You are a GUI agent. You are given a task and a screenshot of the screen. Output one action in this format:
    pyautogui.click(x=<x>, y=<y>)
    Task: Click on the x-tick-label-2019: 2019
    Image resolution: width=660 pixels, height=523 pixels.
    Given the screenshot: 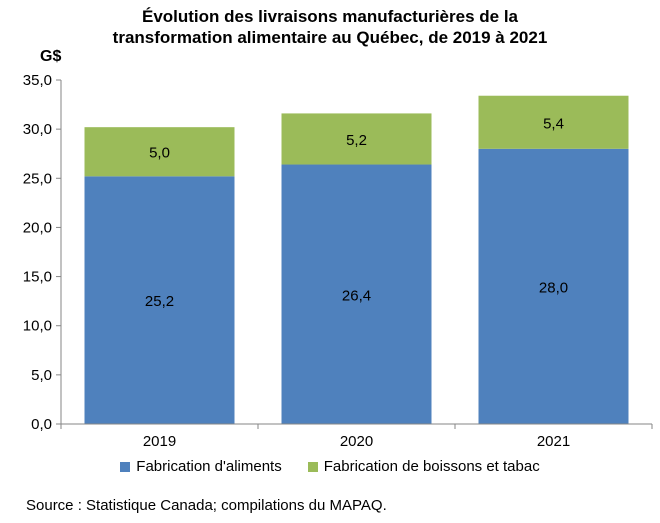 What is the action you would take?
    pyautogui.click(x=159, y=441)
    